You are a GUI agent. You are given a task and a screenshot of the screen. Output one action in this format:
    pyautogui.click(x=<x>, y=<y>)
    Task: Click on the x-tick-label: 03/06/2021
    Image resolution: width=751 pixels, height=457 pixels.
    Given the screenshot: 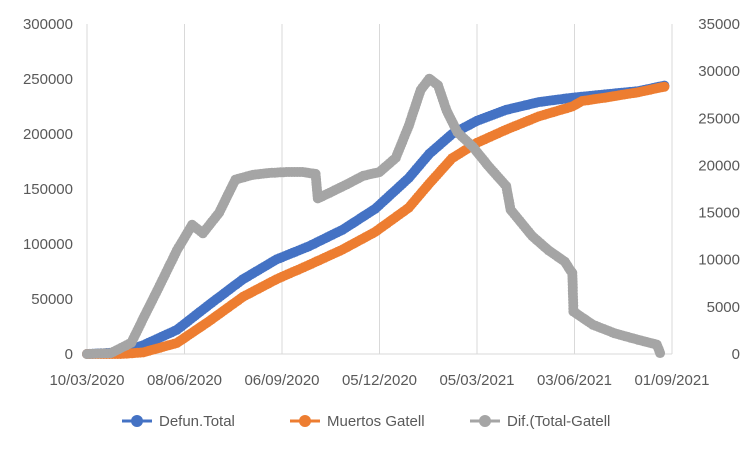 What is the action you would take?
    pyautogui.click(x=574, y=380)
    